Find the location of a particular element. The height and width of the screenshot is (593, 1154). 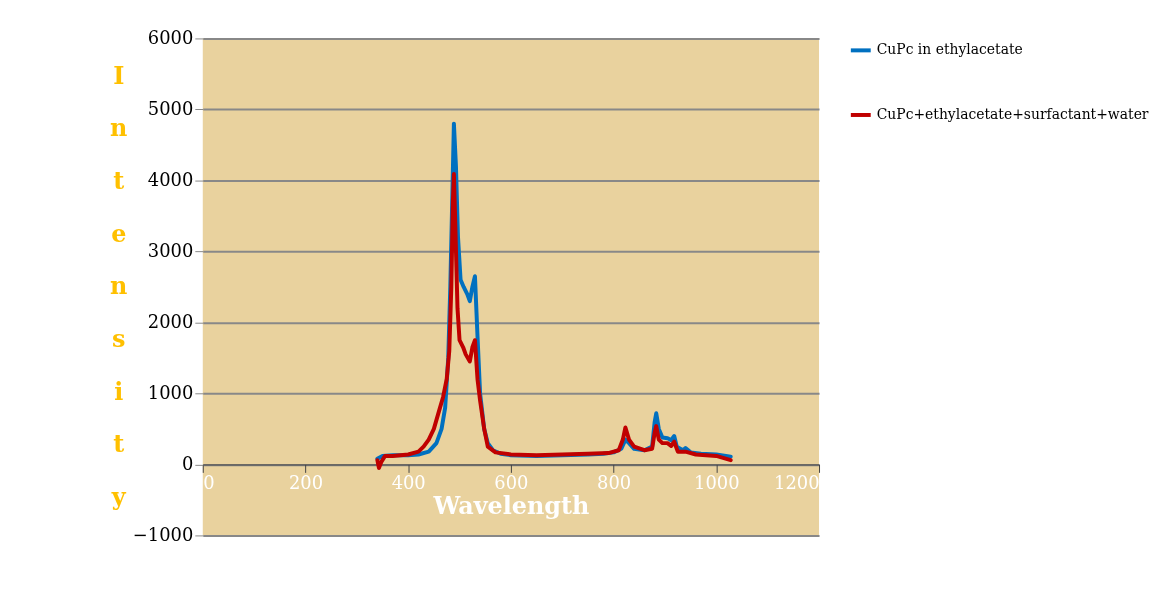

y-tick-label: 2000 is located at coordinates (170, 321).